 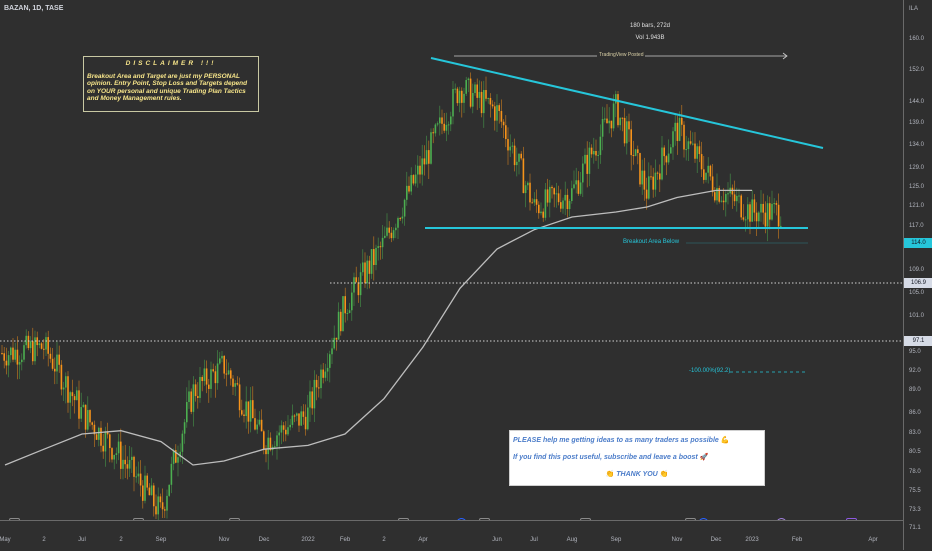 I want to click on price-tick: 109.0, so click(x=917, y=270).